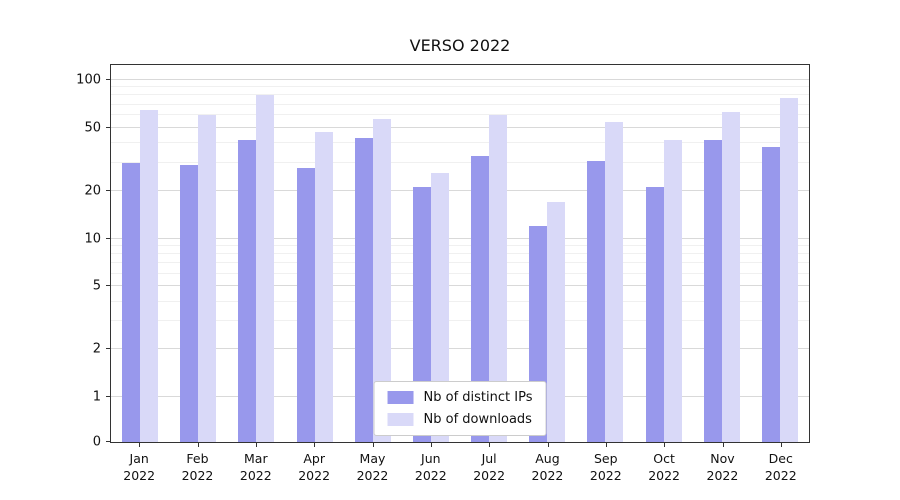  Describe the element at coordinates (605, 467) in the screenshot. I see `x-tick-label: Sep 2022` at that location.